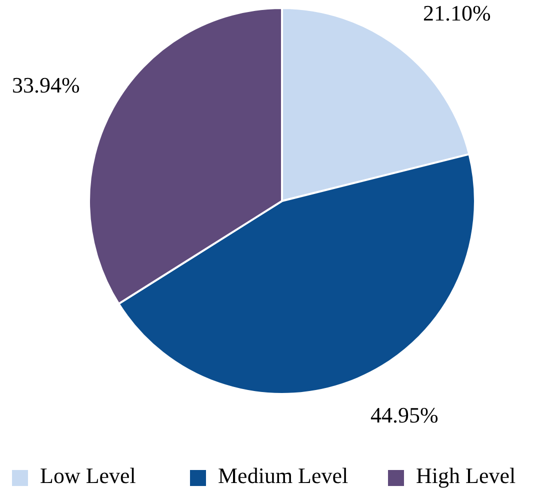 Image resolution: width=560 pixels, height=494 pixels. Describe the element at coordinates (88, 475) in the screenshot. I see `legend-label: Low Level` at that location.